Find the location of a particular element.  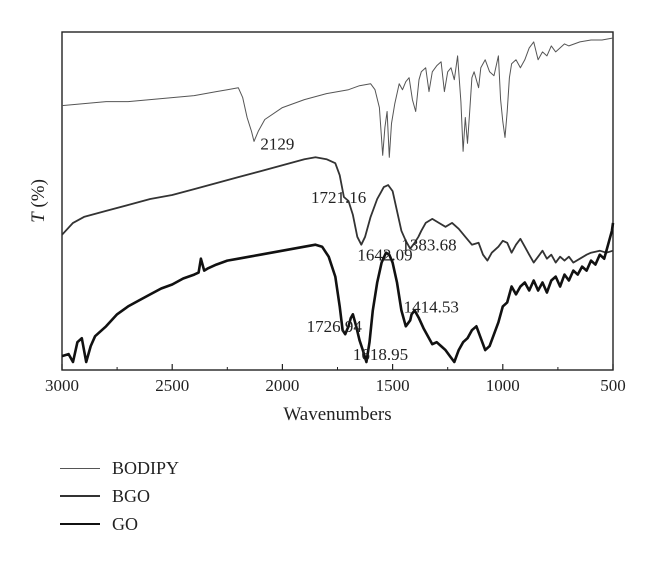

peak-annotation: 1726.94 is located at coordinates (335, 326).